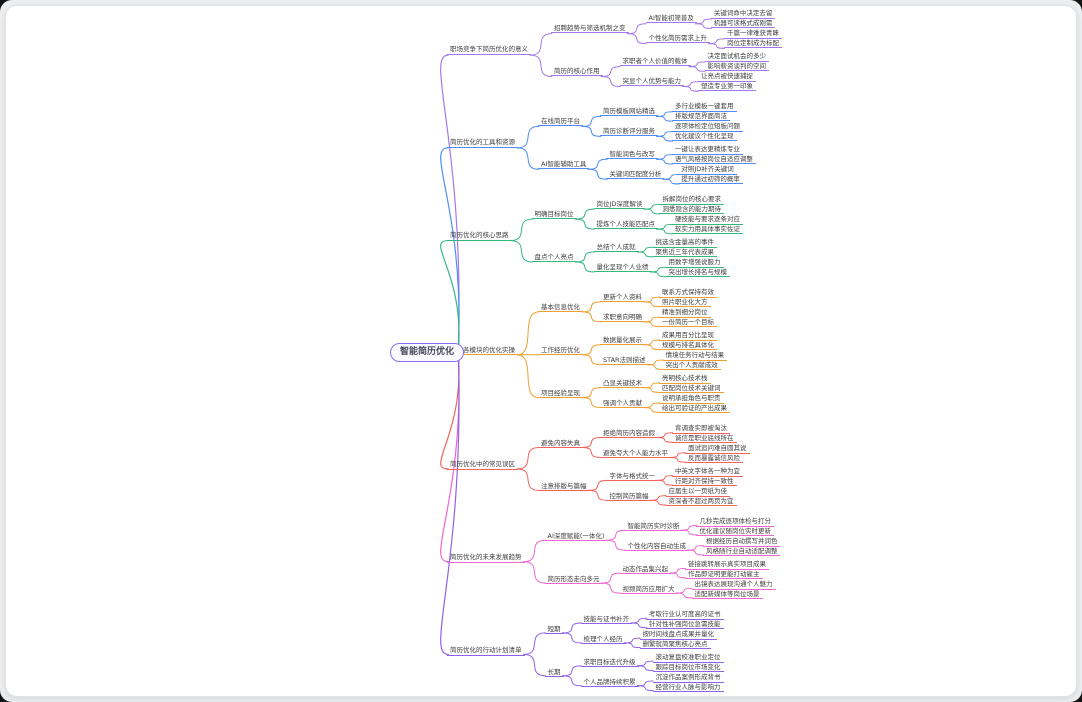  I want to click on subtopic: 智能润色与改写, so click(632, 155).